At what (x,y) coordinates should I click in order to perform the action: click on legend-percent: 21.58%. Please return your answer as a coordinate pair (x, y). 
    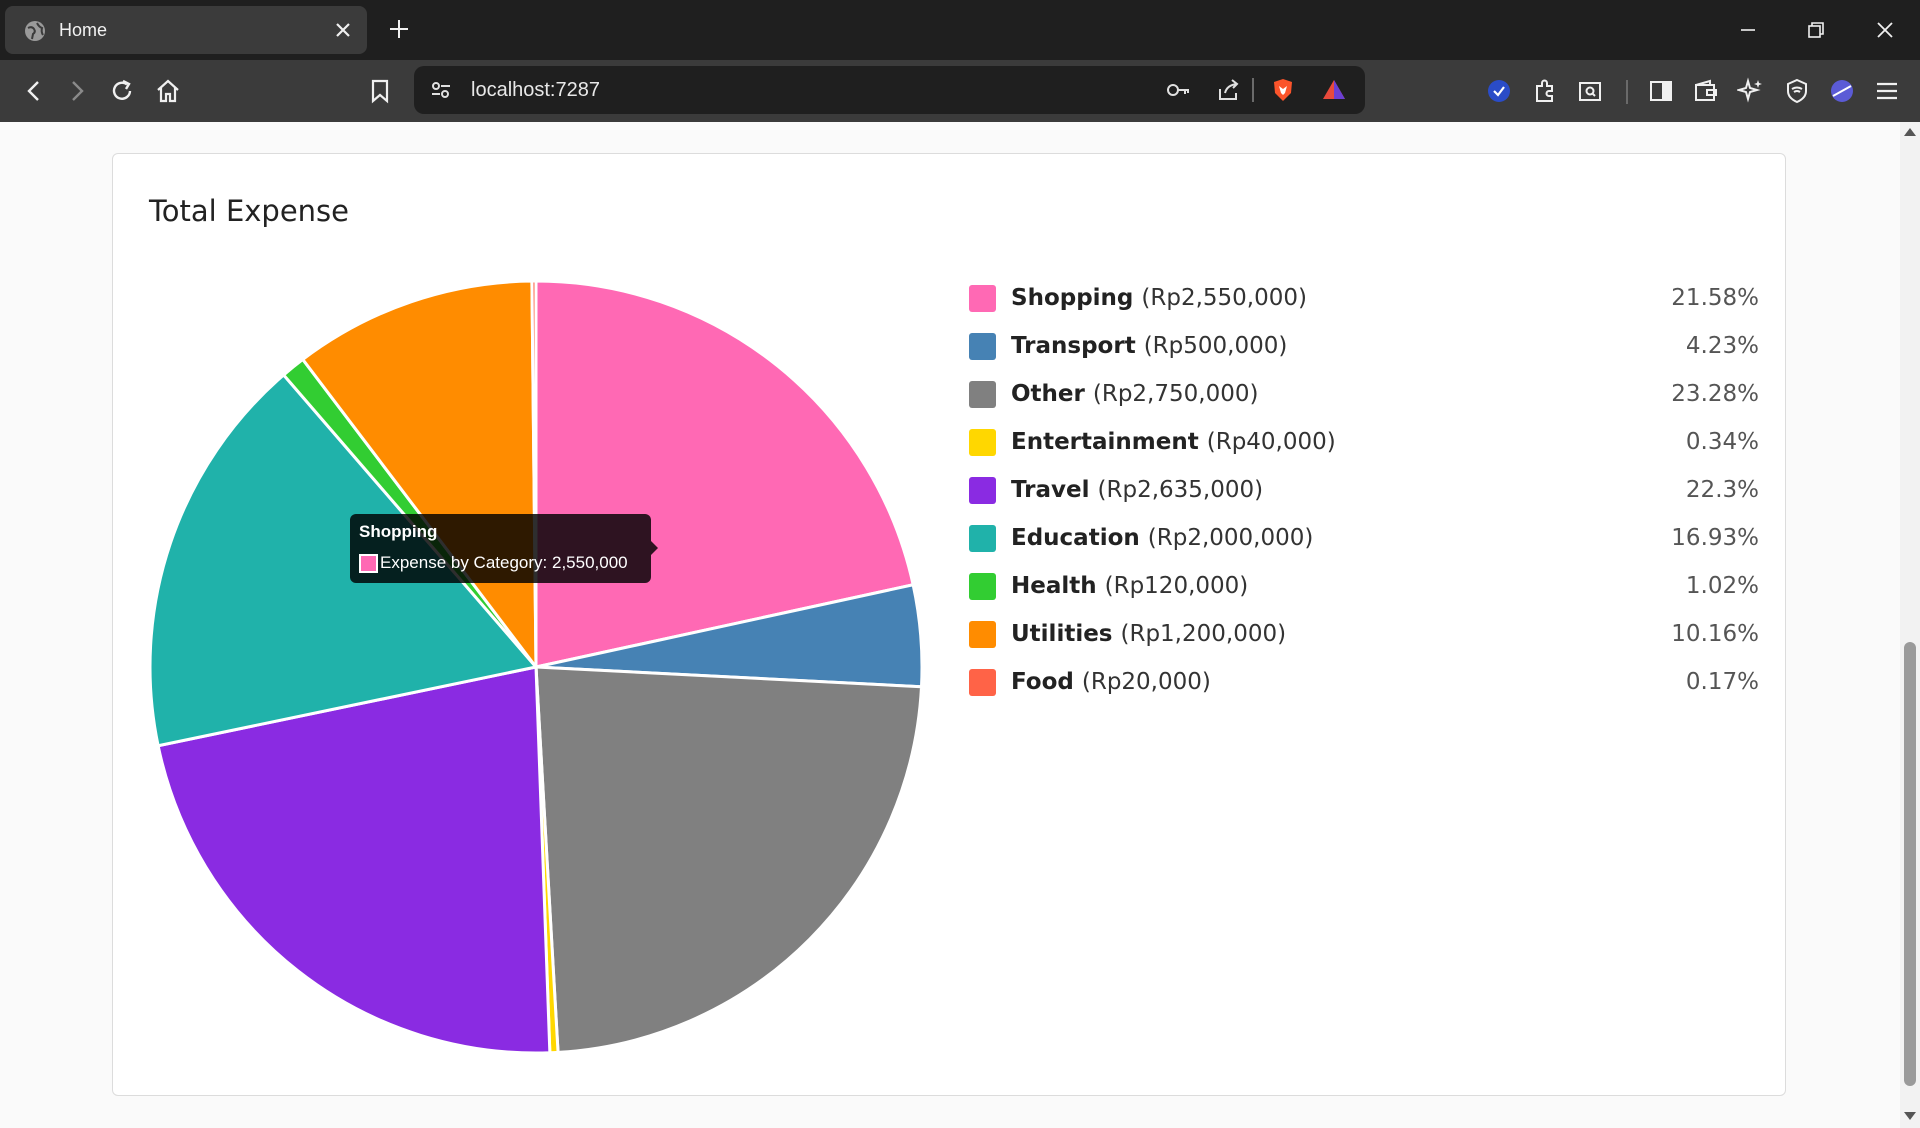
    Looking at the image, I should click on (1715, 298).